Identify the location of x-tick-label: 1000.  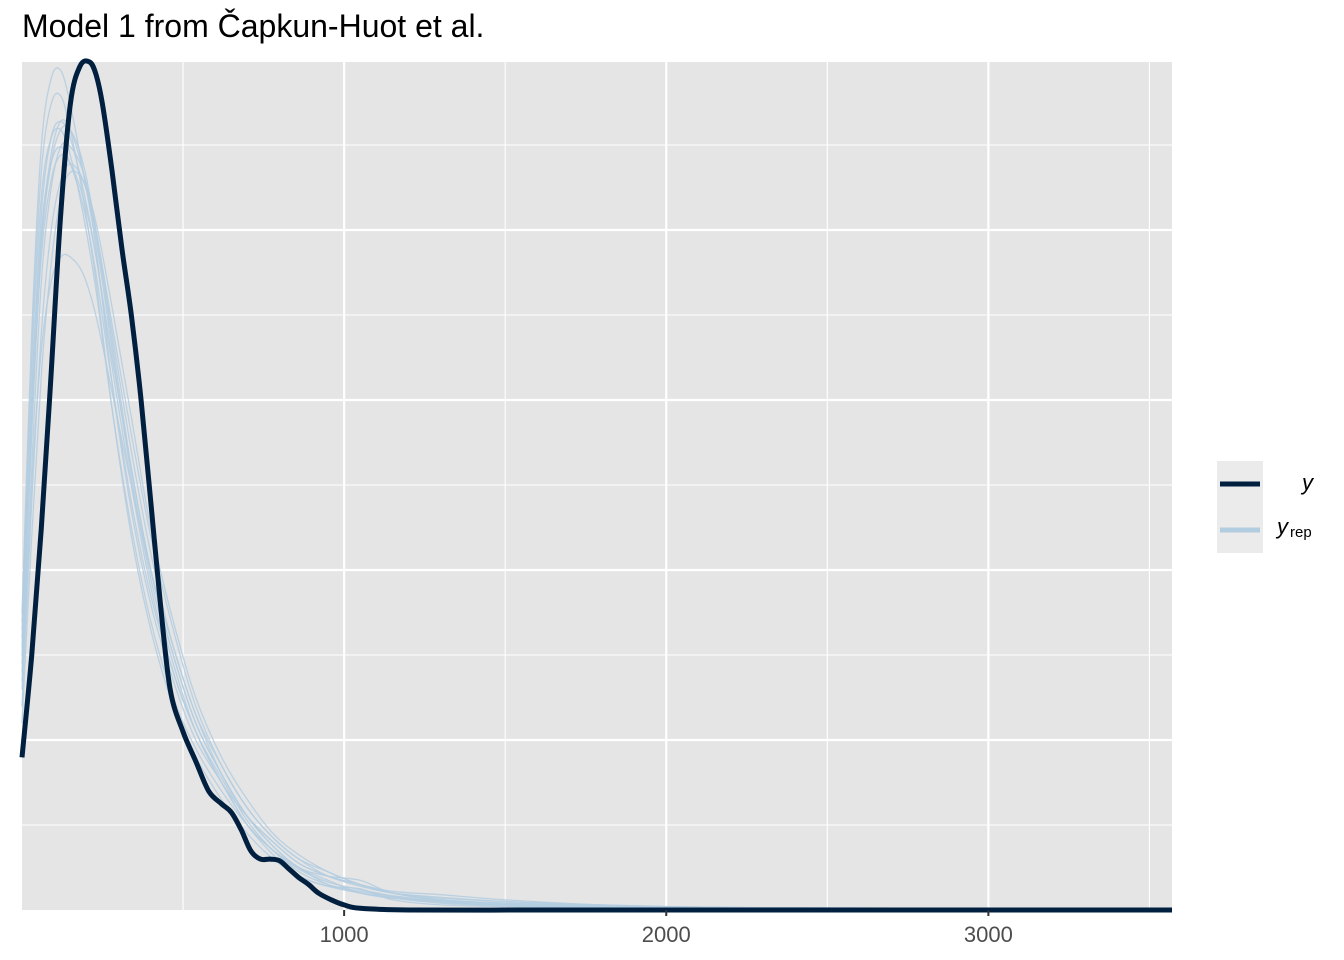
(344, 934).